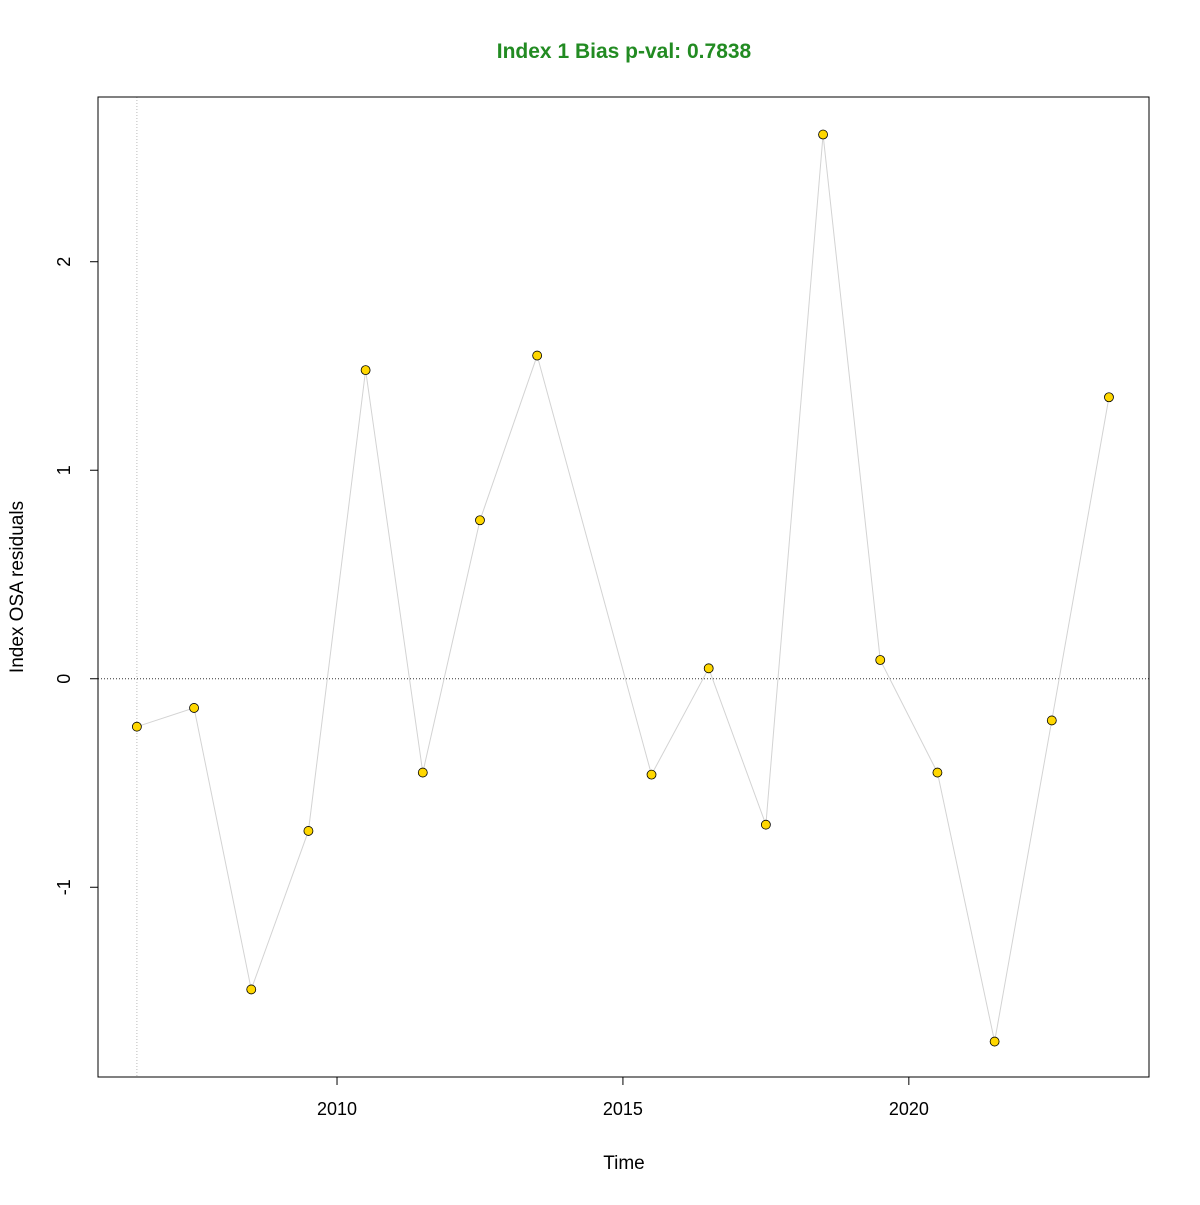  What do you see at coordinates (64, 470) in the screenshot?
I see `y-tick-label: 1` at bounding box center [64, 470].